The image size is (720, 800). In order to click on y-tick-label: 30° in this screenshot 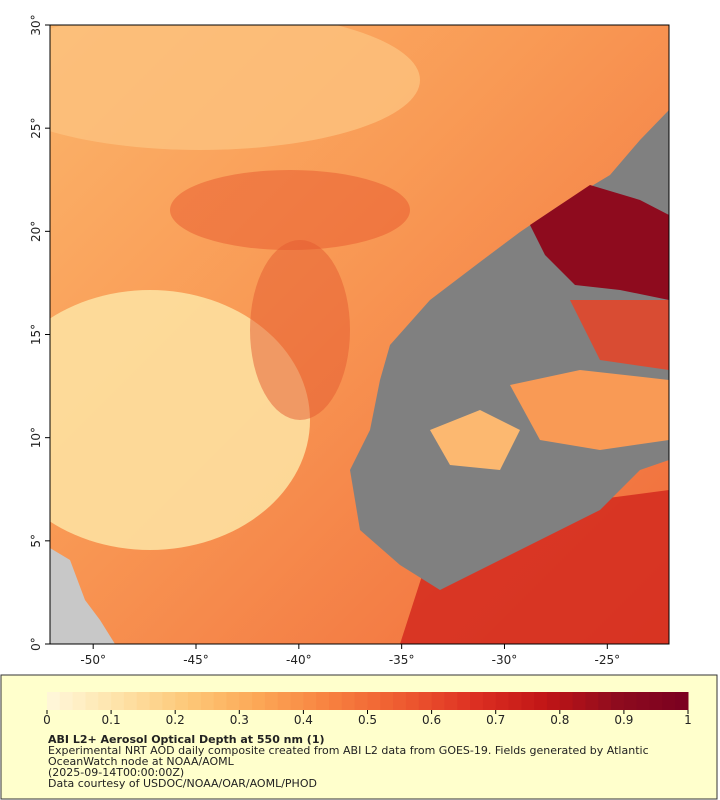, I will do `click(36, 24)`.